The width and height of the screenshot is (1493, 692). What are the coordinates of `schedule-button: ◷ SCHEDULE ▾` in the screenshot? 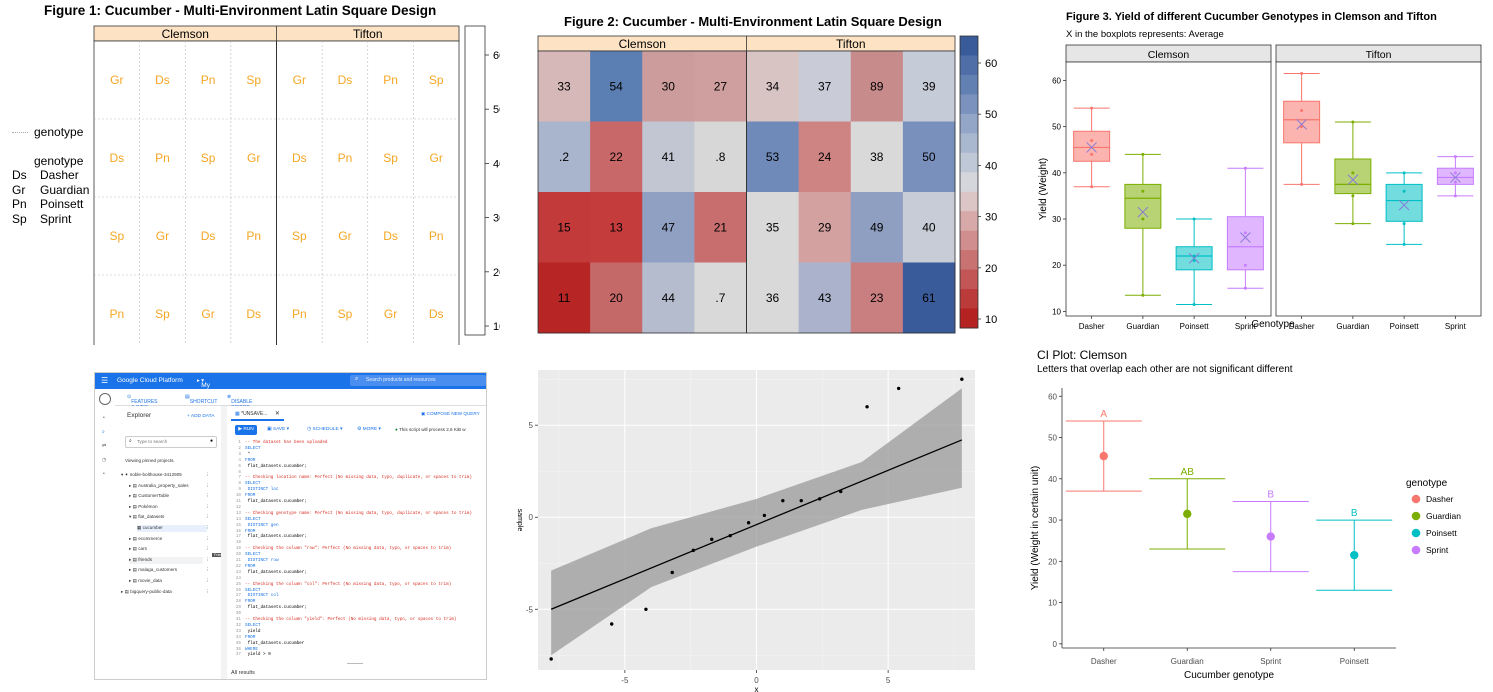 It's located at (325, 429).